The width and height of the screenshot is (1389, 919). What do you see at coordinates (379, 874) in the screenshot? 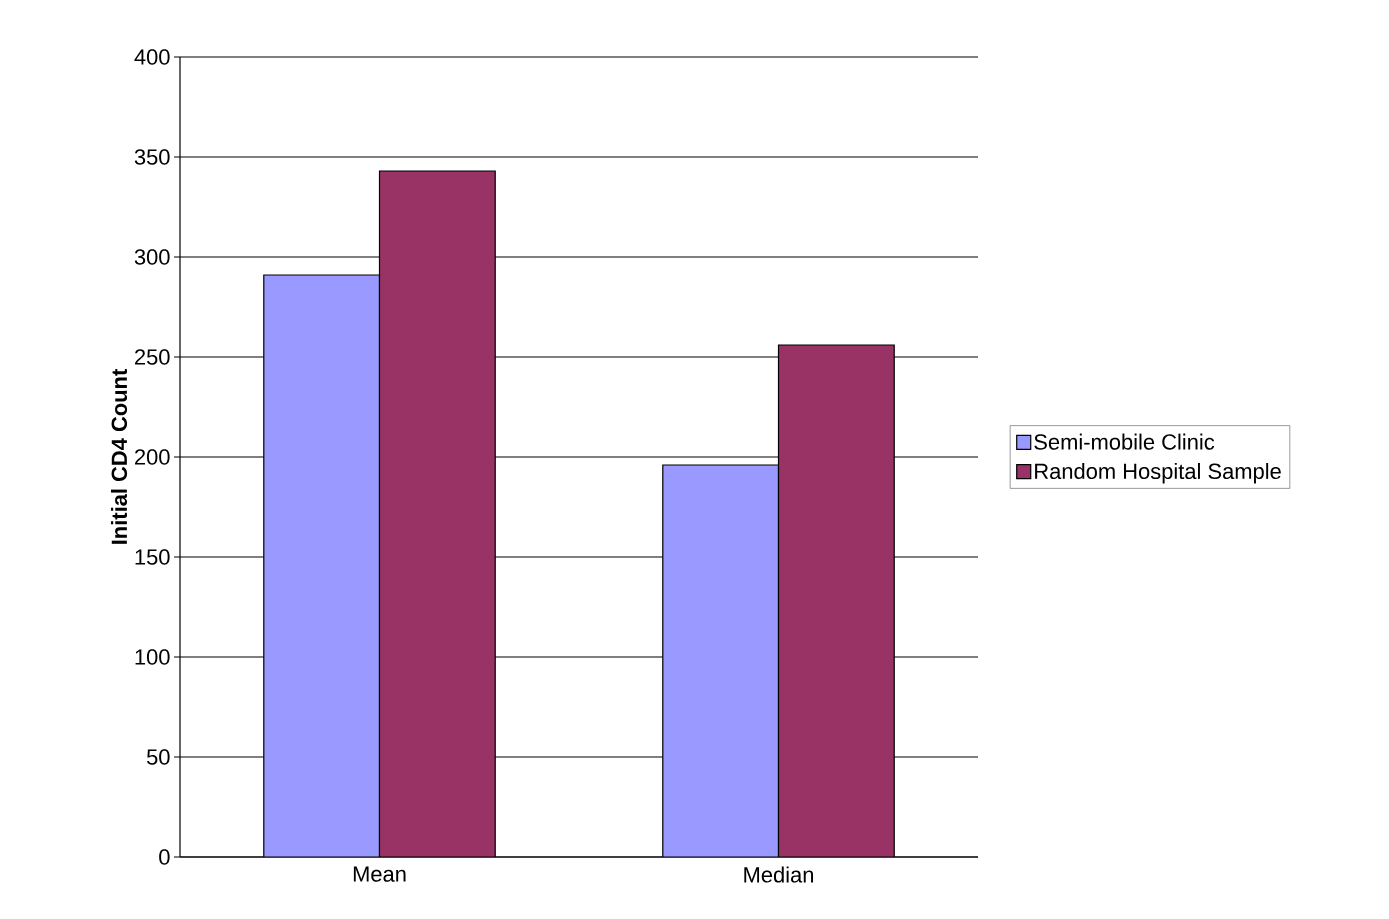
I see `x-tick-label: Mean` at bounding box center [379, 874].